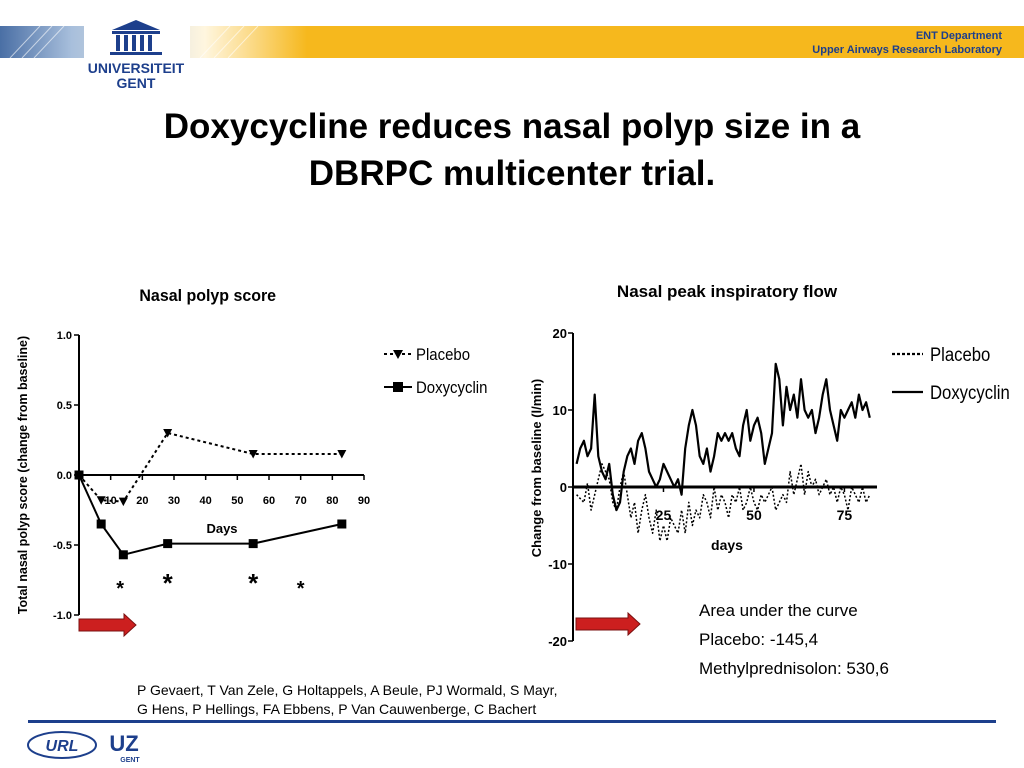 This screenshot has height=768, width=1024. What do you see at coordinates (130, 760) in the screenshot?
I see `footer-logo-uz-sub: GENT` at bounding box center [130, 760].